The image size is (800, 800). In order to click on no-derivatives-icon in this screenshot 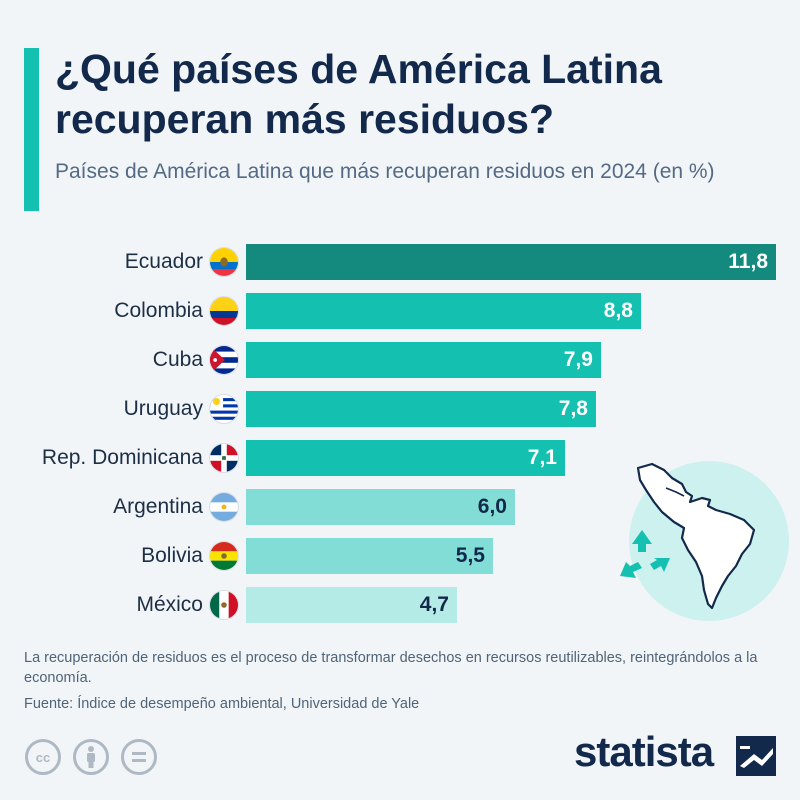, I will do `click(139, 757)`.